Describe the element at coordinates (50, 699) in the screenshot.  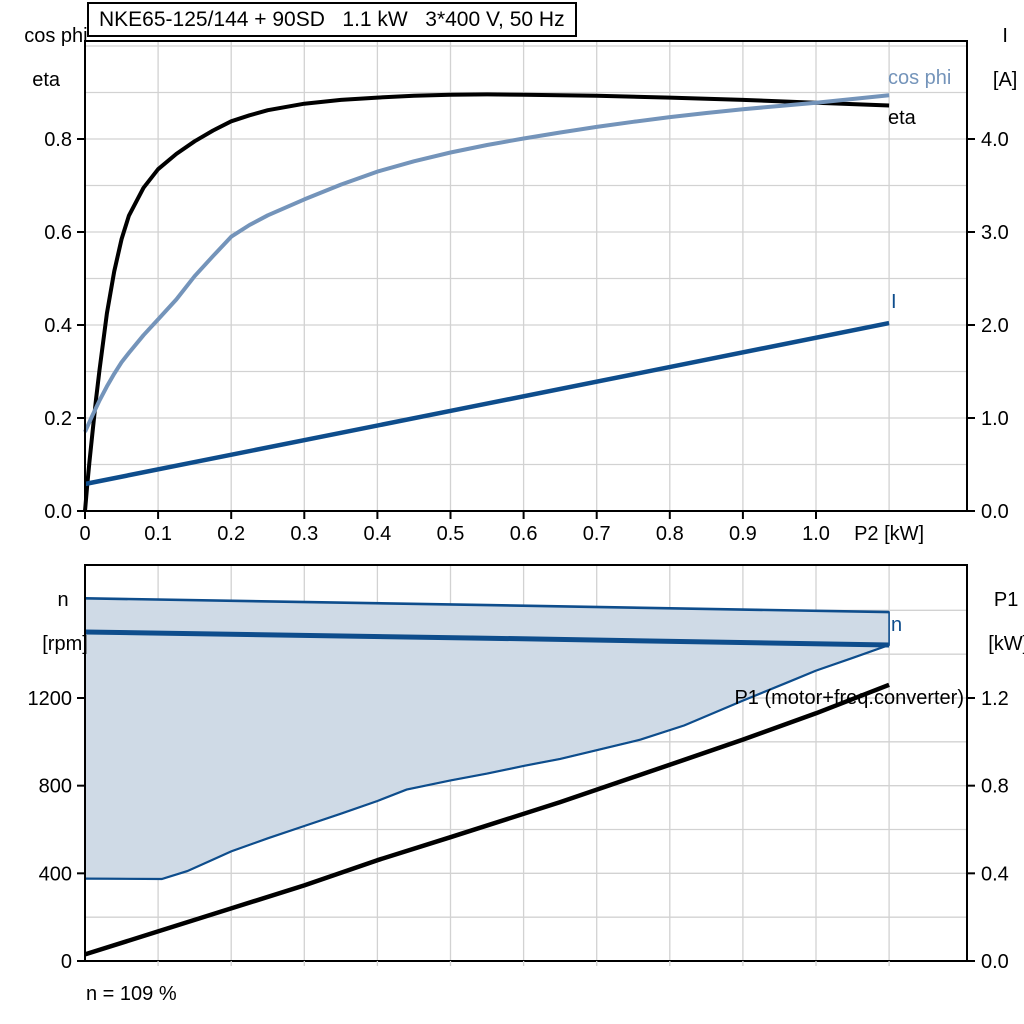
I see `y-axis-tick-label: 1200` at that location.